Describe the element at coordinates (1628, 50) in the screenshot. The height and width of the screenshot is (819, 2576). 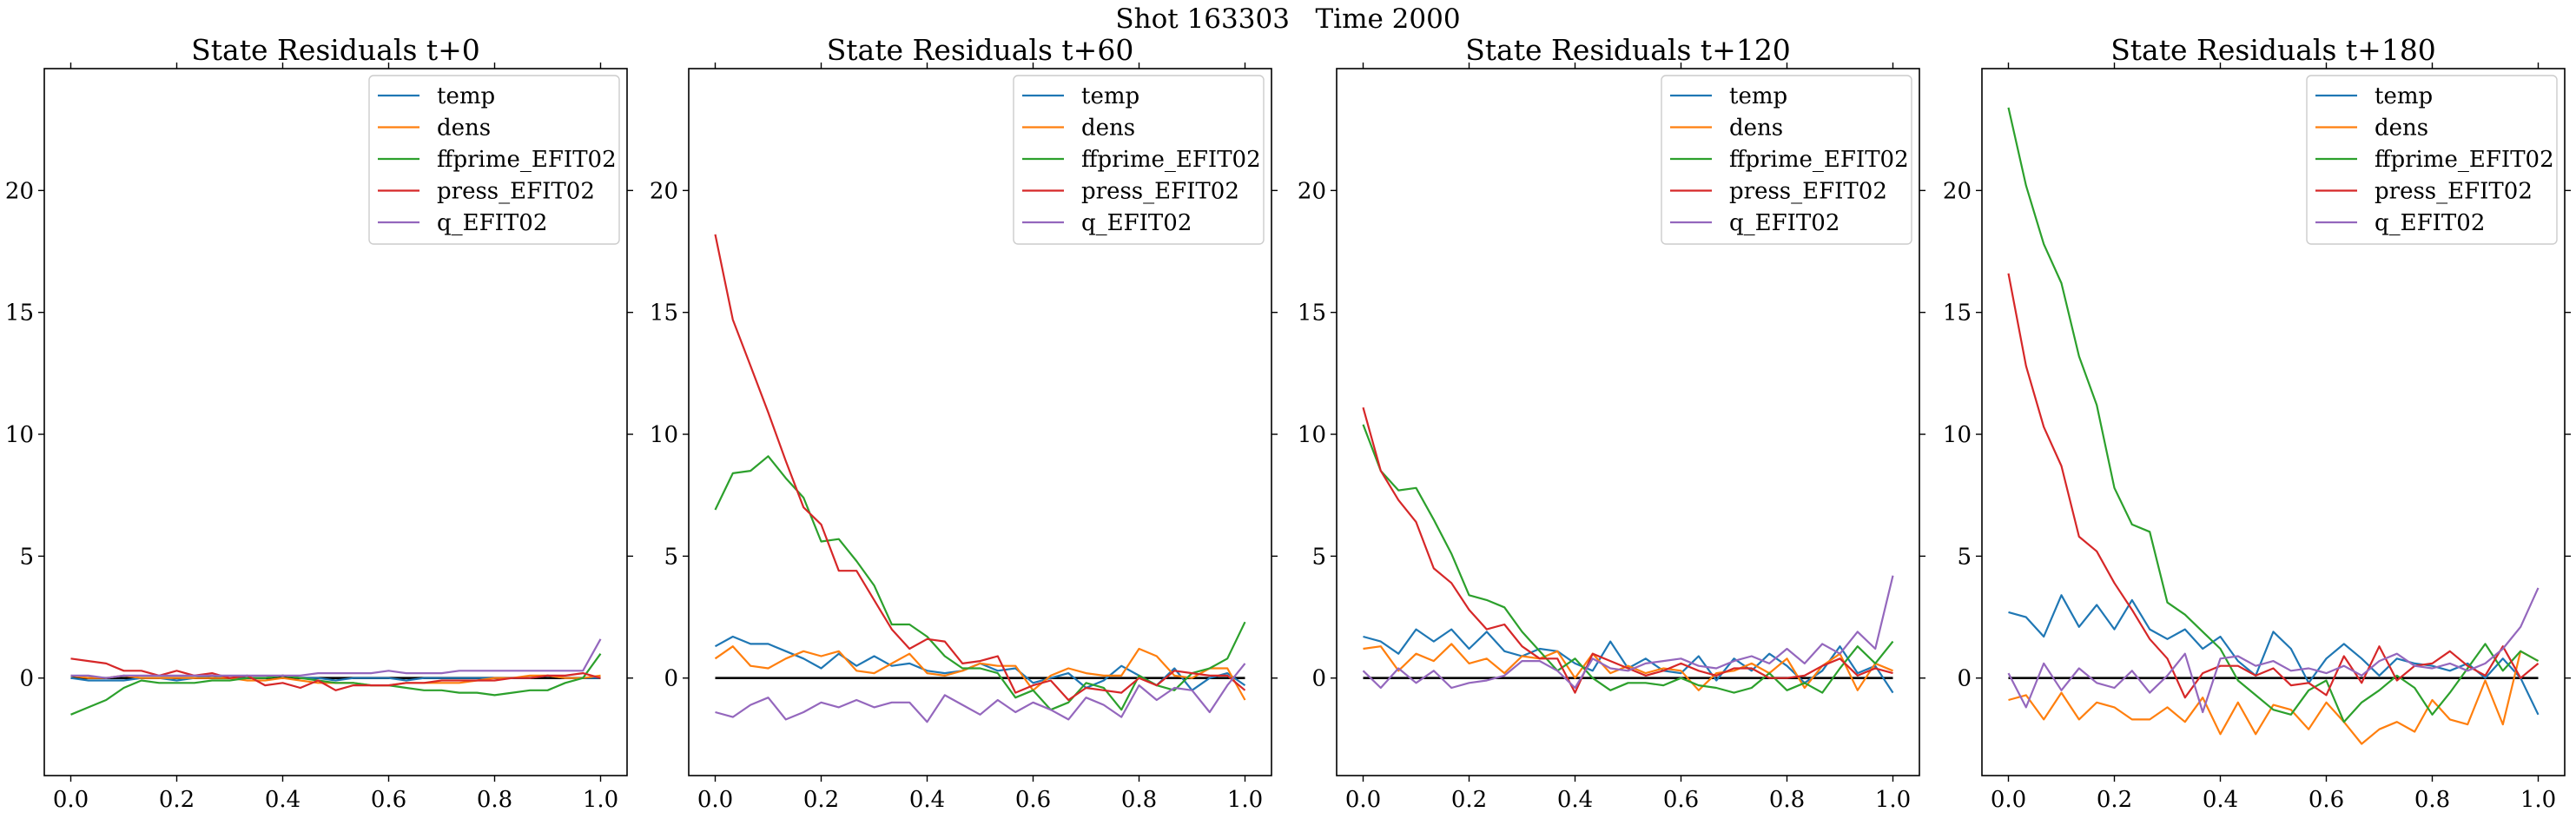
I see `panel-title: State Residuals t+120` at that location.